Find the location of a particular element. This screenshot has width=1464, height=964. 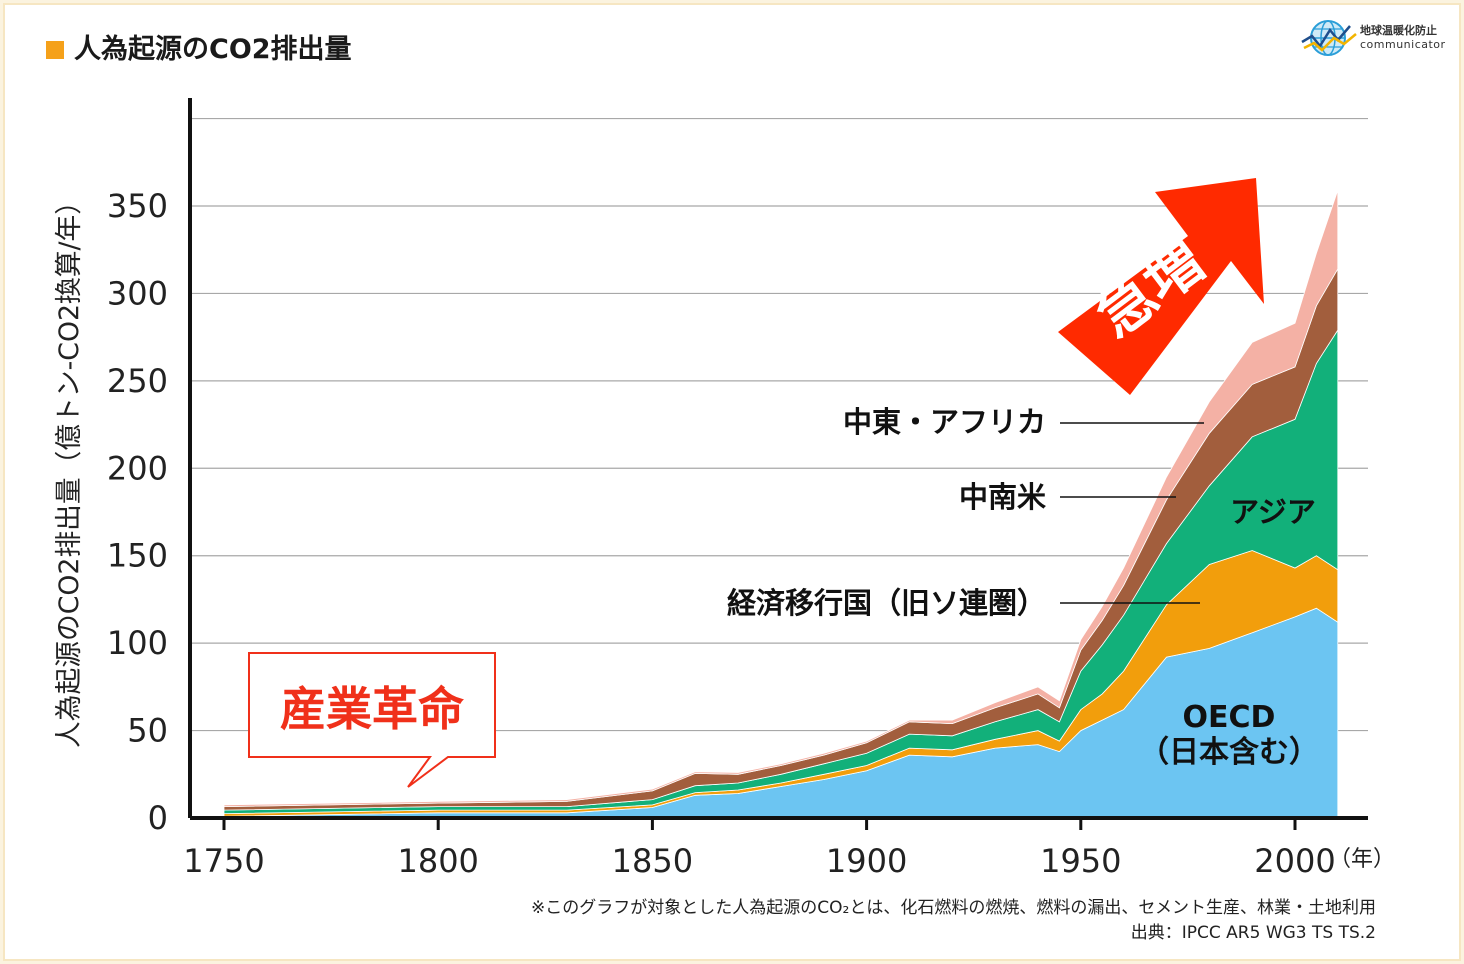

x-tick-label: 1850 is located at coordinates (652, 861).